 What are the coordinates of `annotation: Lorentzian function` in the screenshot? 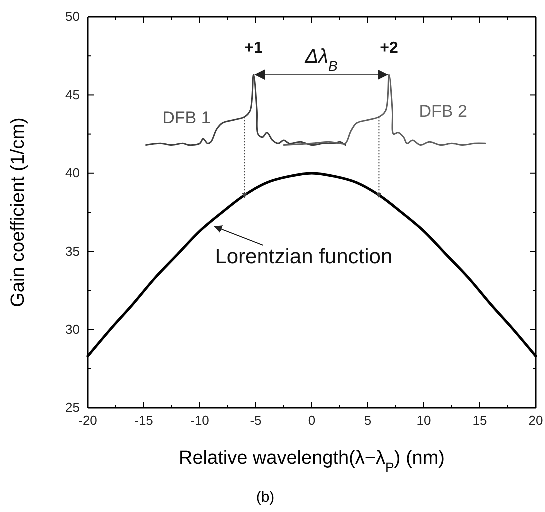 It's located at (304, 256).